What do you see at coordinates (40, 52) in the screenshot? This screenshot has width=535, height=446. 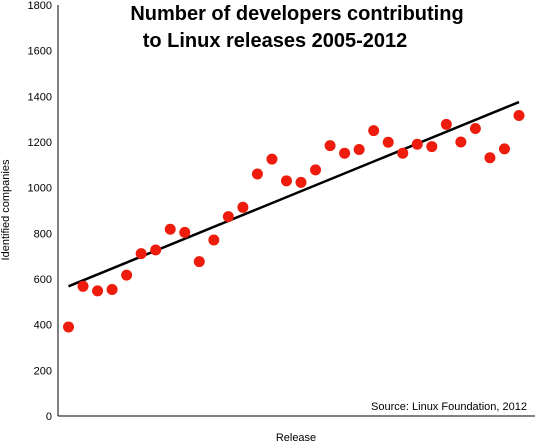 I see `y-tick-label: 1600` at bounding box center [40, 52].